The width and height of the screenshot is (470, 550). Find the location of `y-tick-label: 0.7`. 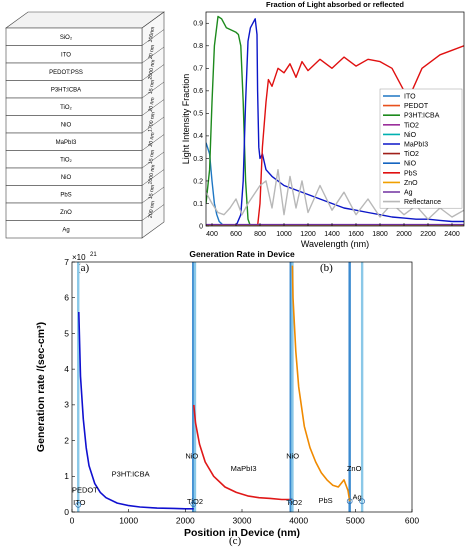

y-tick-label: 0.7 is located at coordinates (198, 69).